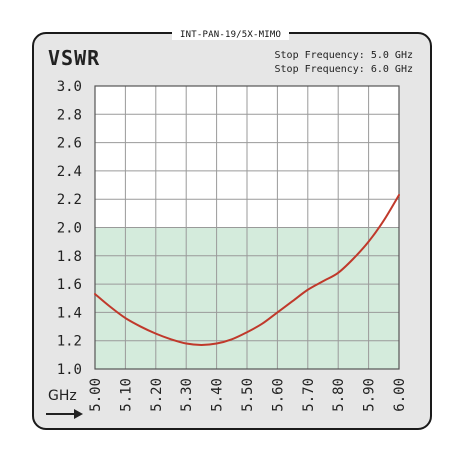  What do you see at coordinates (339, 395) in the screenshot?
I see `x-tick-label: 5.80` at bounding box center [339, 395].